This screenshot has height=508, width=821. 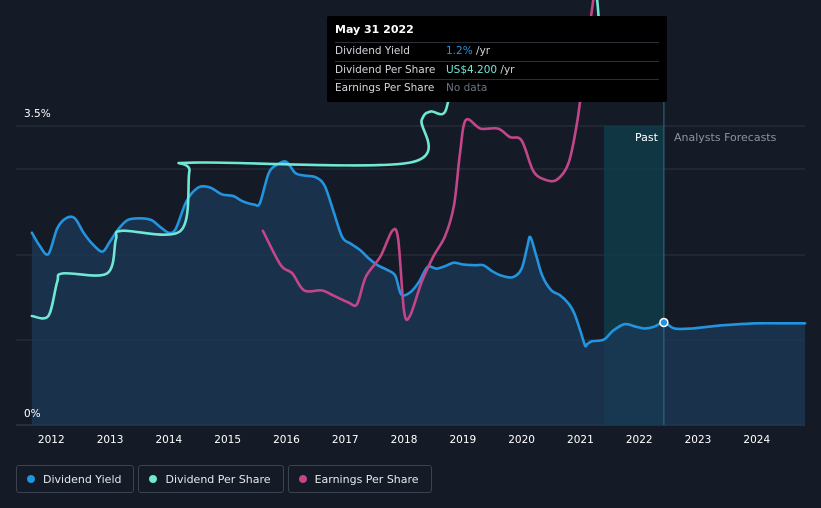 I want to click on x-tick-label: 2012, so click(x=51, y=440).